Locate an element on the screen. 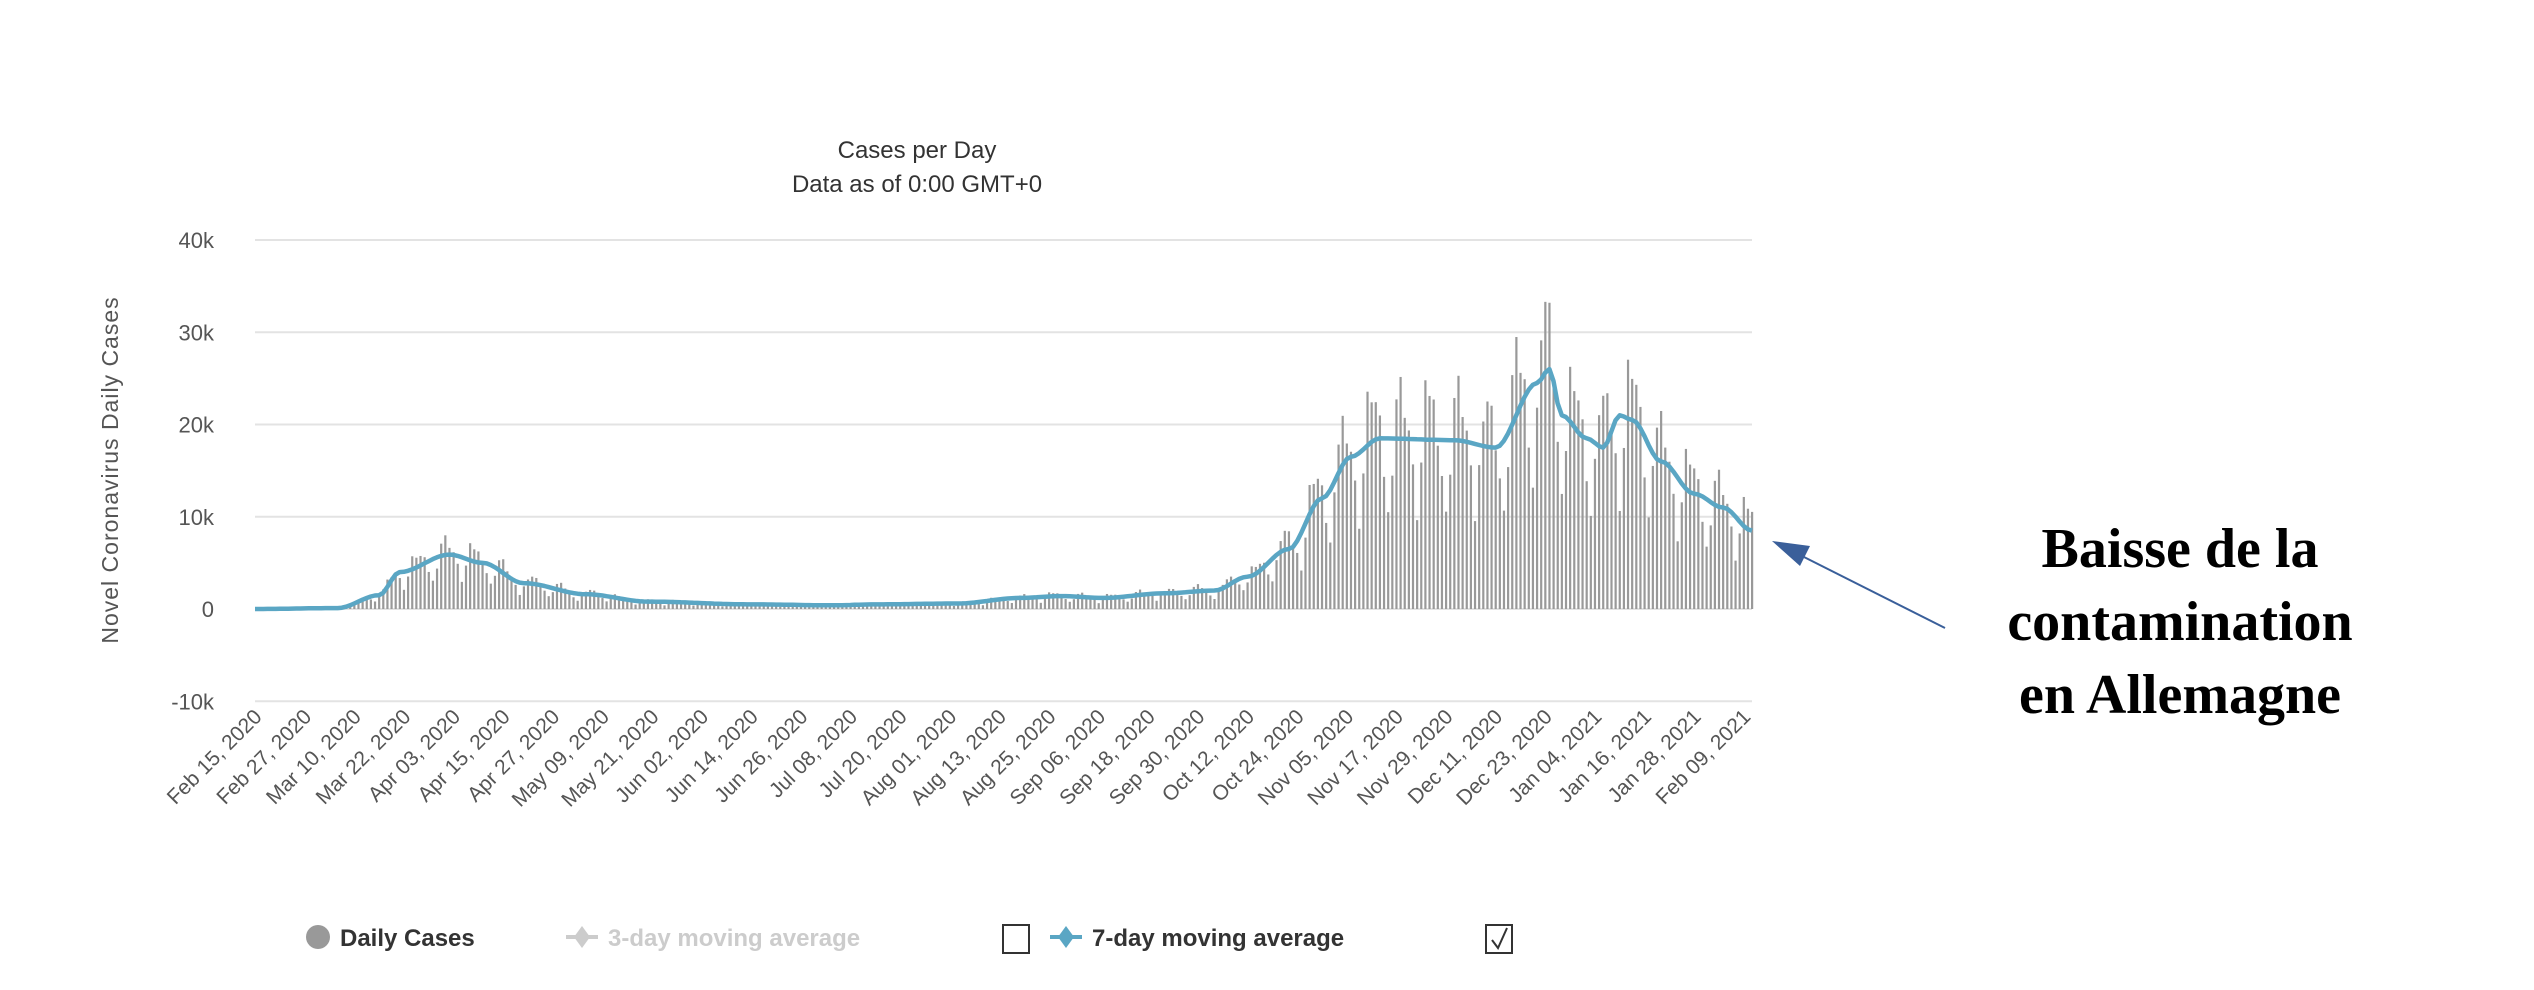 The width and height of the screenshot is (2534, 990). legend-3day-average: 3-day moving average is located at coordinates (798, 939).